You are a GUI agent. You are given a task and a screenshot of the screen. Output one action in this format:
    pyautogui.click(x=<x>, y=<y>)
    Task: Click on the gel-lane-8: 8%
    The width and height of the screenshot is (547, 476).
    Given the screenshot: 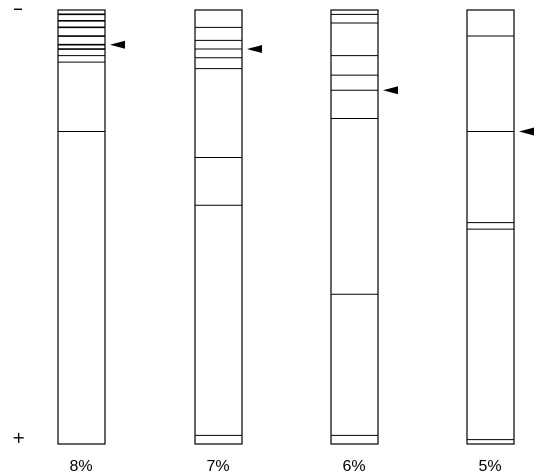 What is the action you would take?
    pyautogui.click(x=91, y=242)
    